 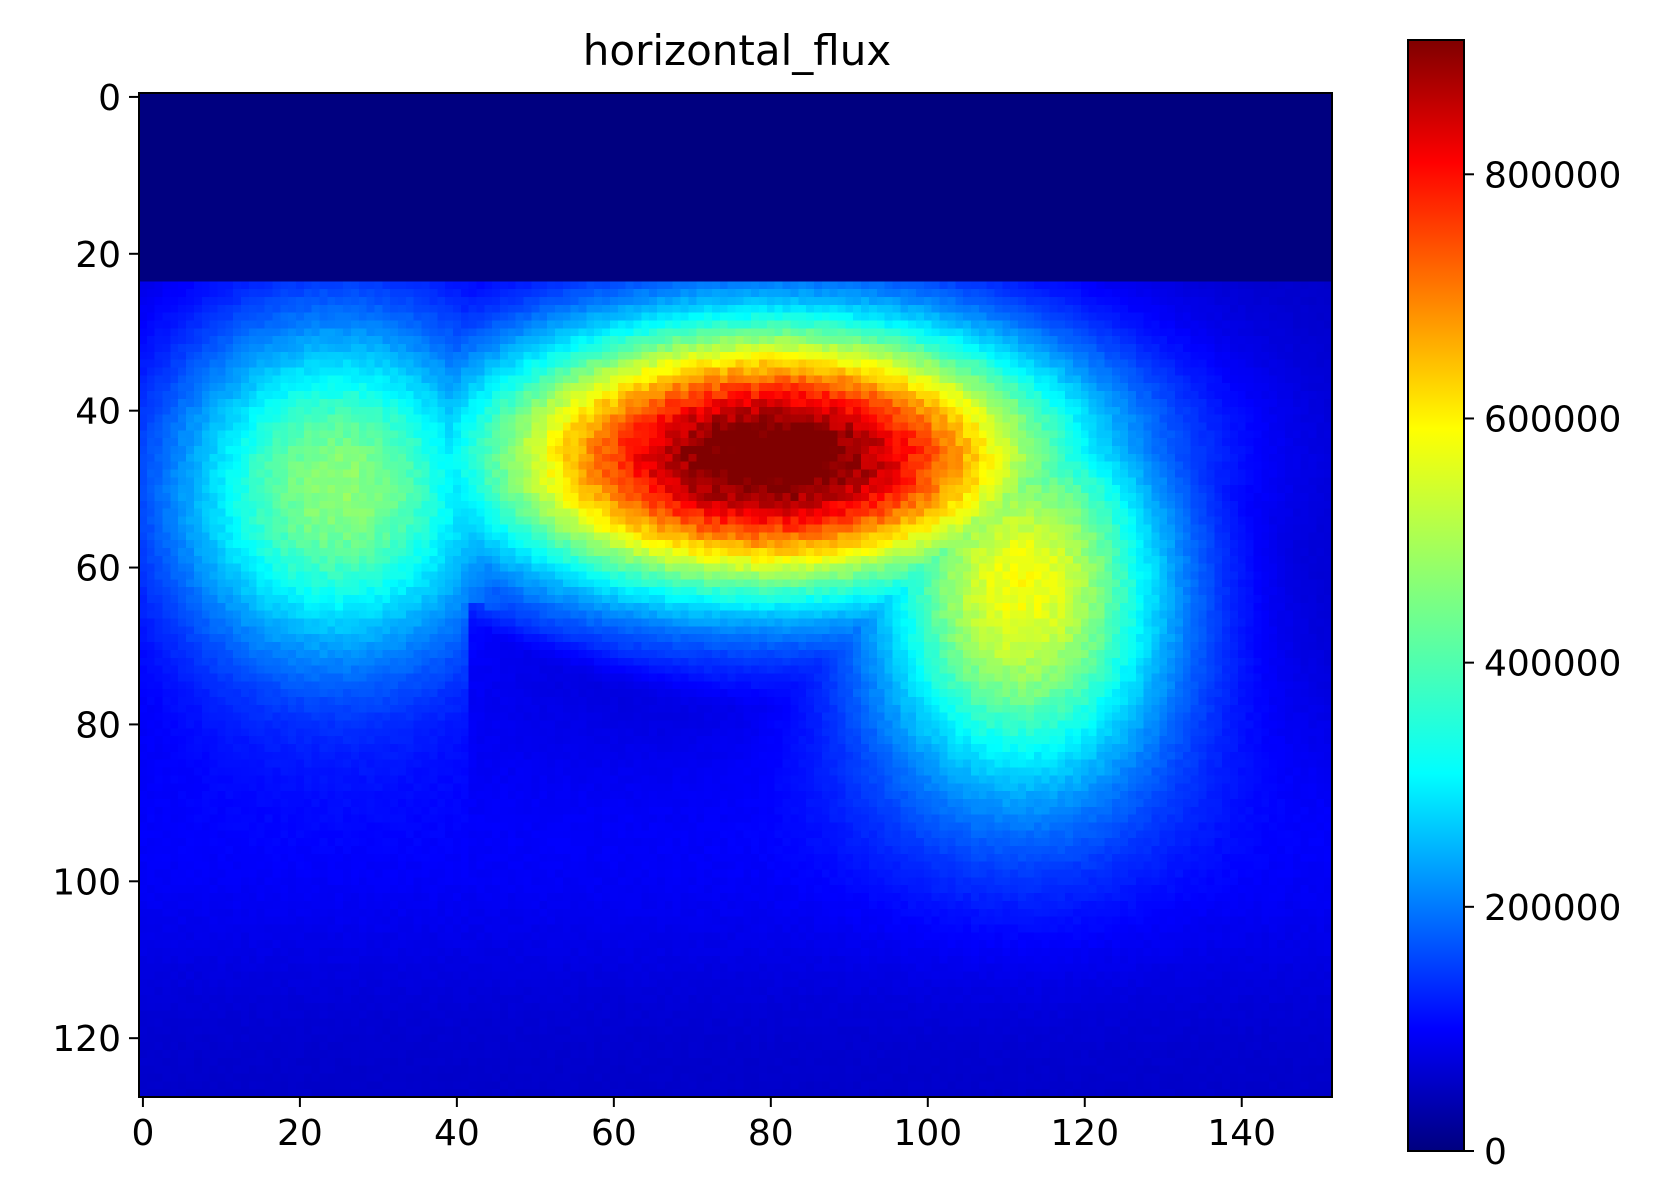 I want to click on x-tick-label: 100, so click(x=927, y=1133).